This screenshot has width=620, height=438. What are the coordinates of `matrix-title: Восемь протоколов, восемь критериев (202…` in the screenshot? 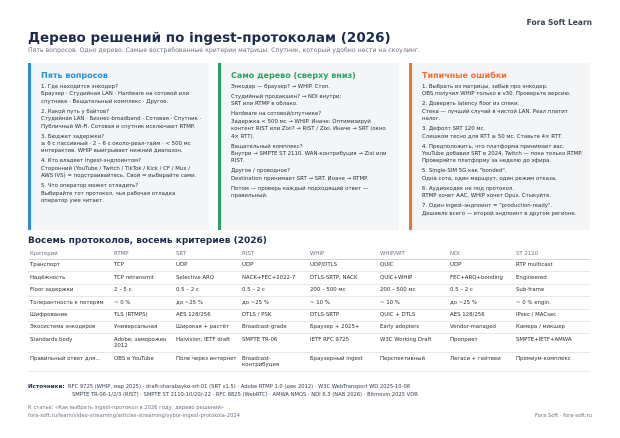 It's located at (147, 241).